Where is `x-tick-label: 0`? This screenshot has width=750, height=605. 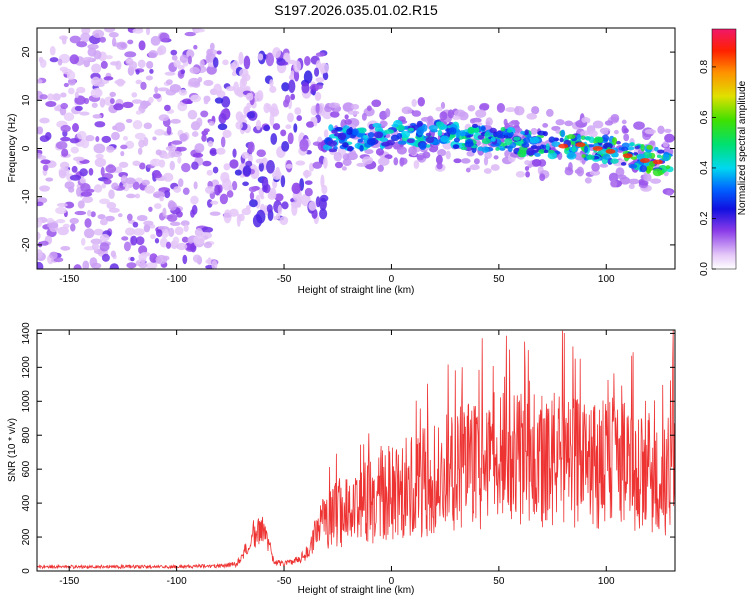 x-tick-label: 0 is located at coordinates (392, 279).